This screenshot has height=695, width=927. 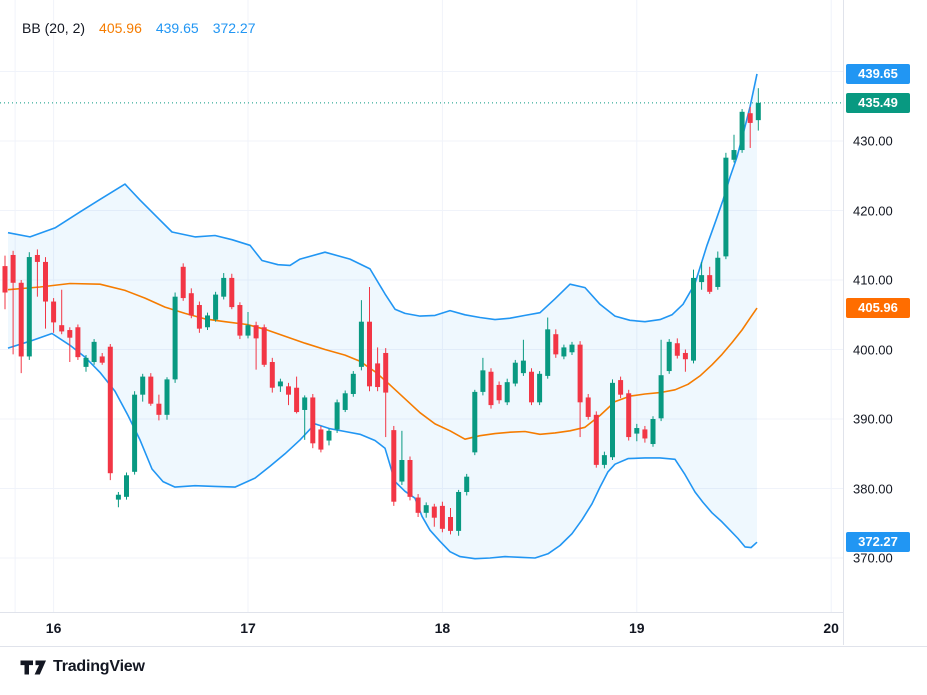 I want to click on price-axis-label: 420.00, so click(x=873, y=210).